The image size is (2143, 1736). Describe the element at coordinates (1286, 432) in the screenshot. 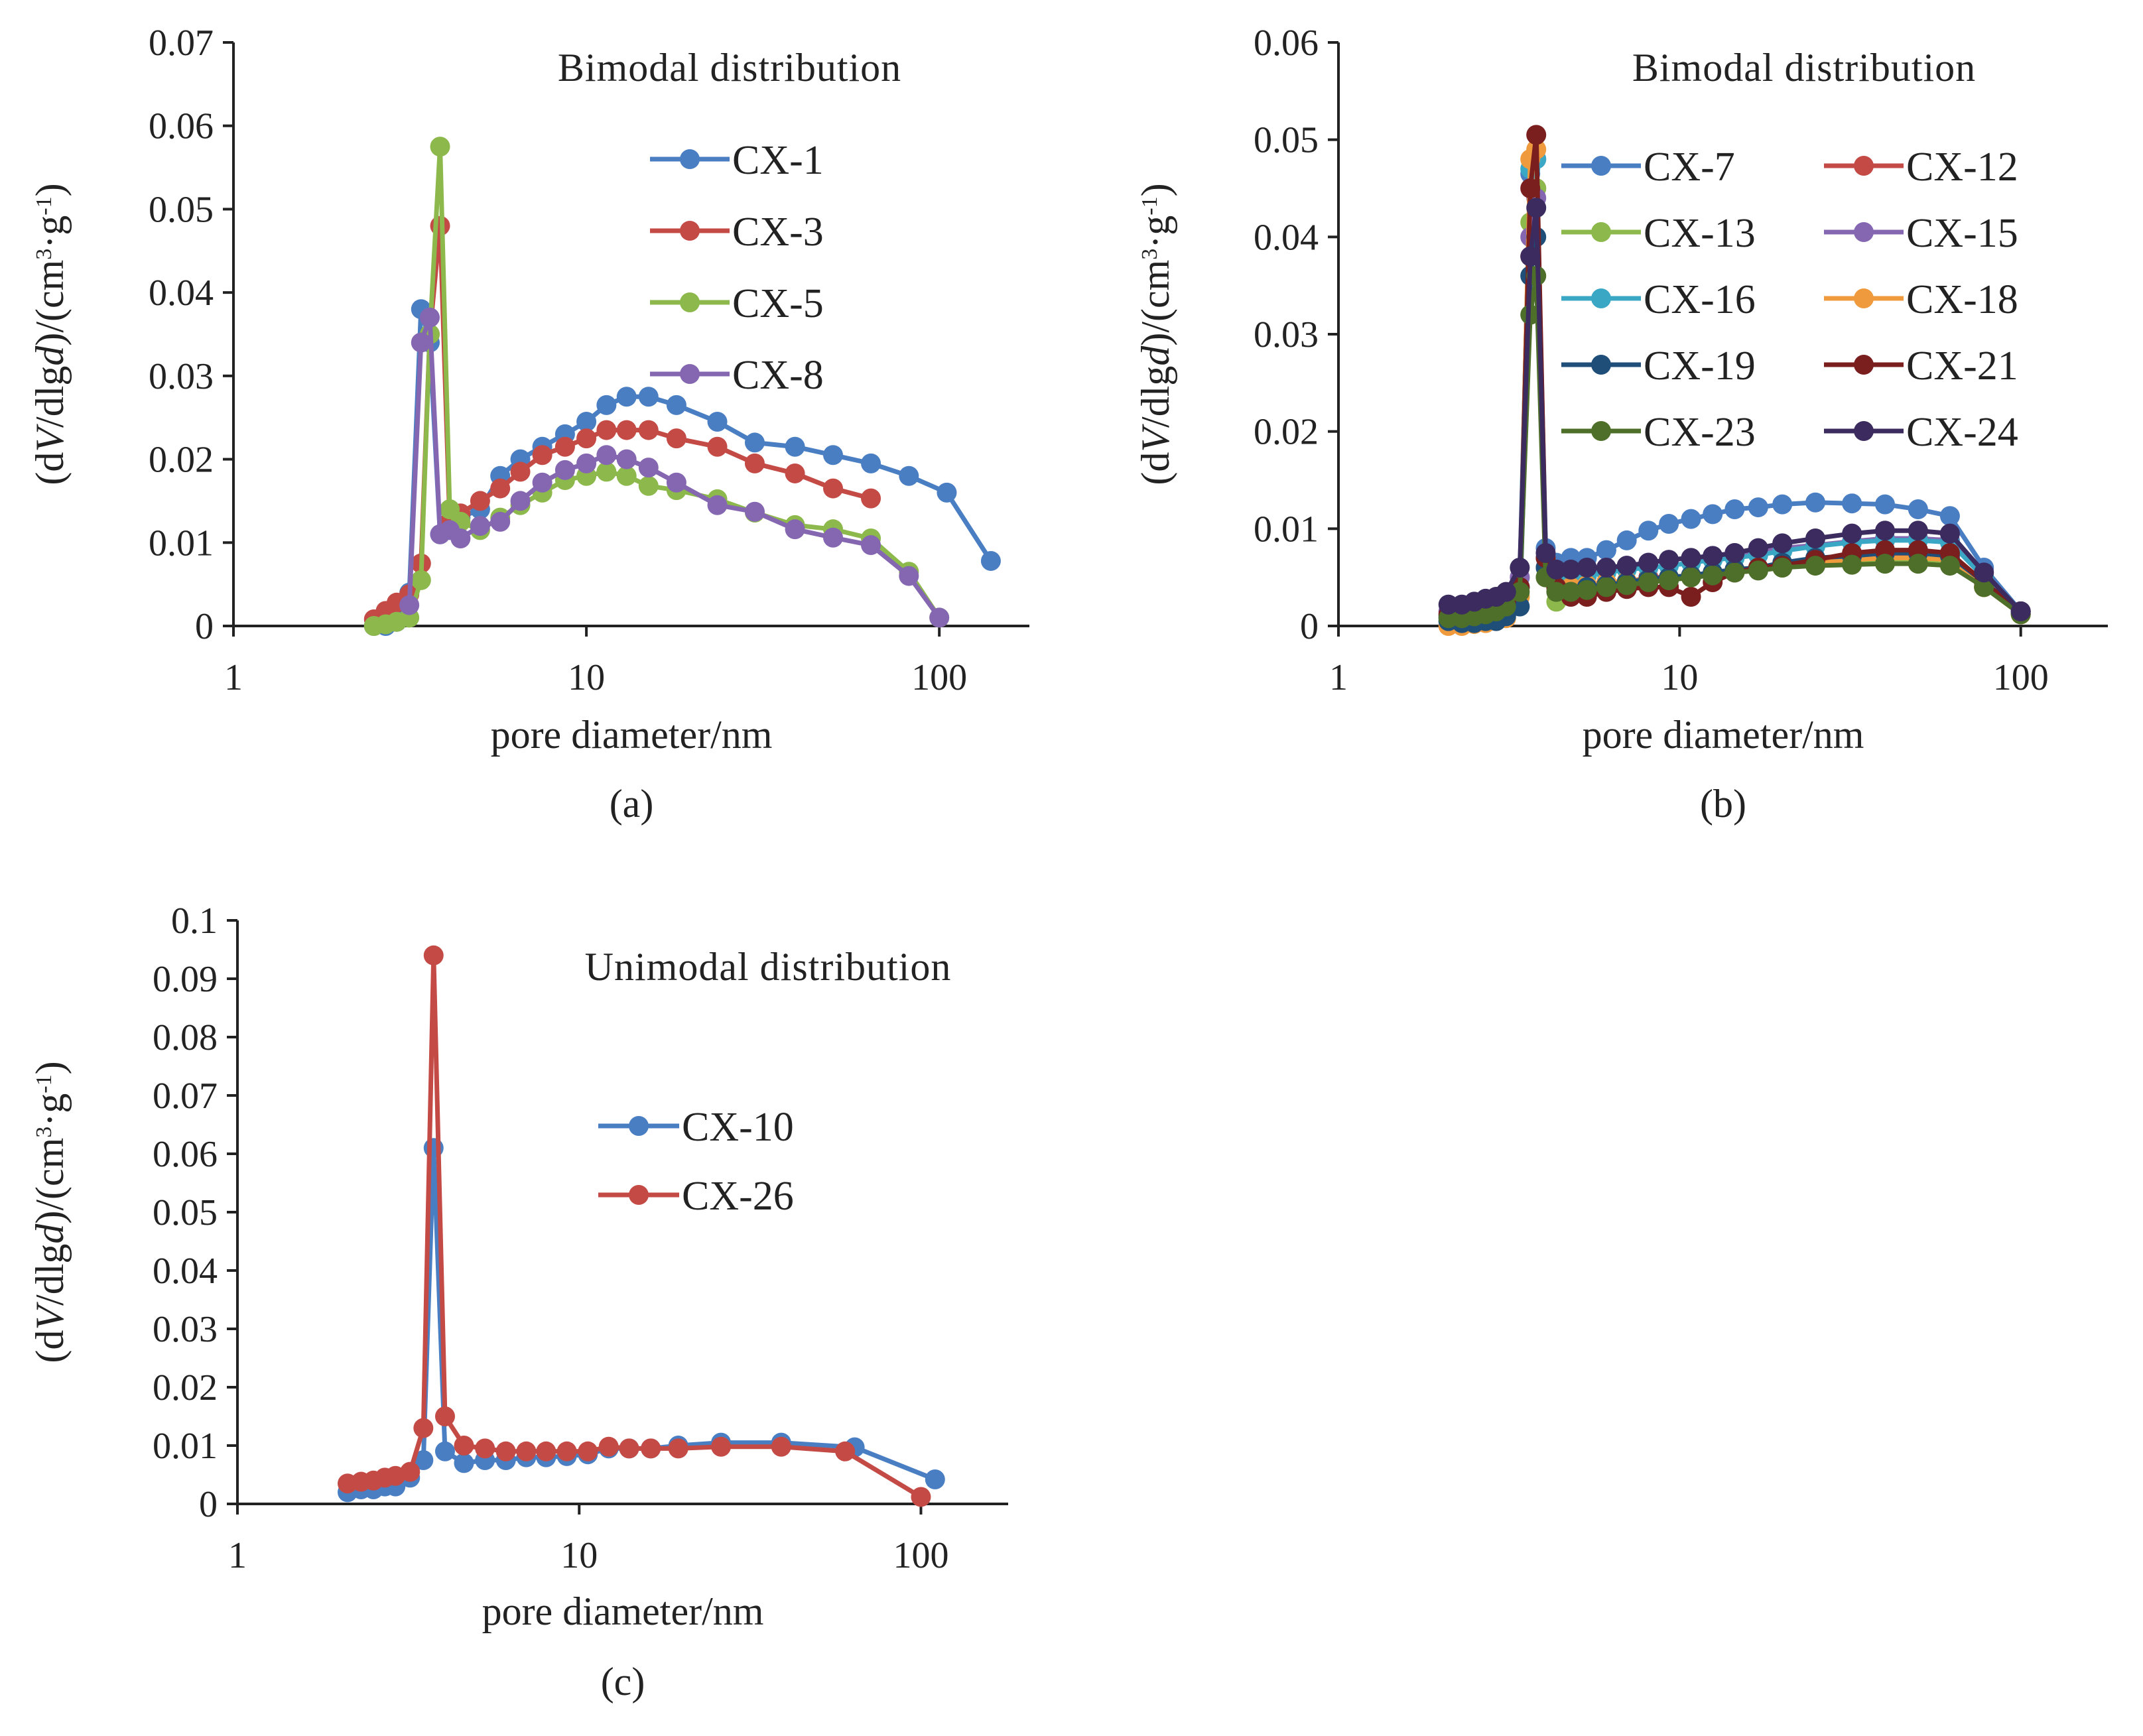

I see `y-tick-label: 0.02` at that location.